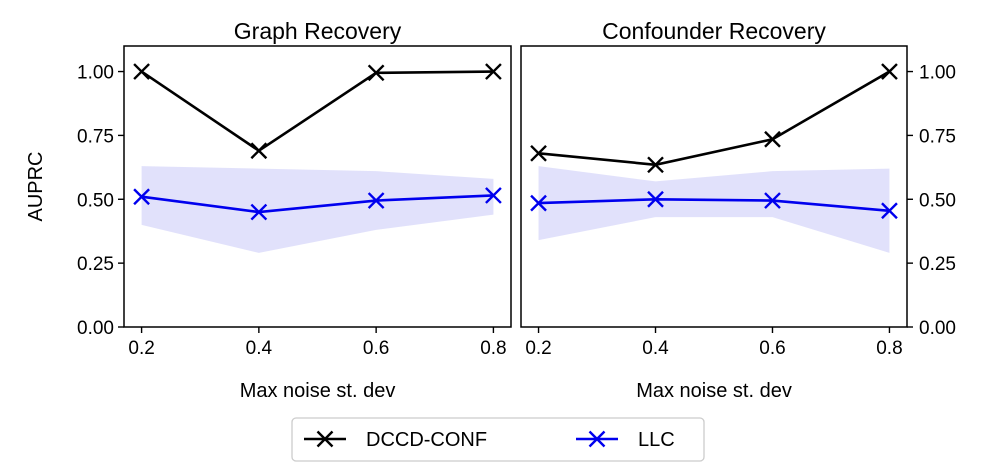 This screenshot has height=475, width=996. What do you see at coordinates (259, 348) in the screenshot?
I see `panel1-xtick-label: 0.4` at bounding box center [259, 348].